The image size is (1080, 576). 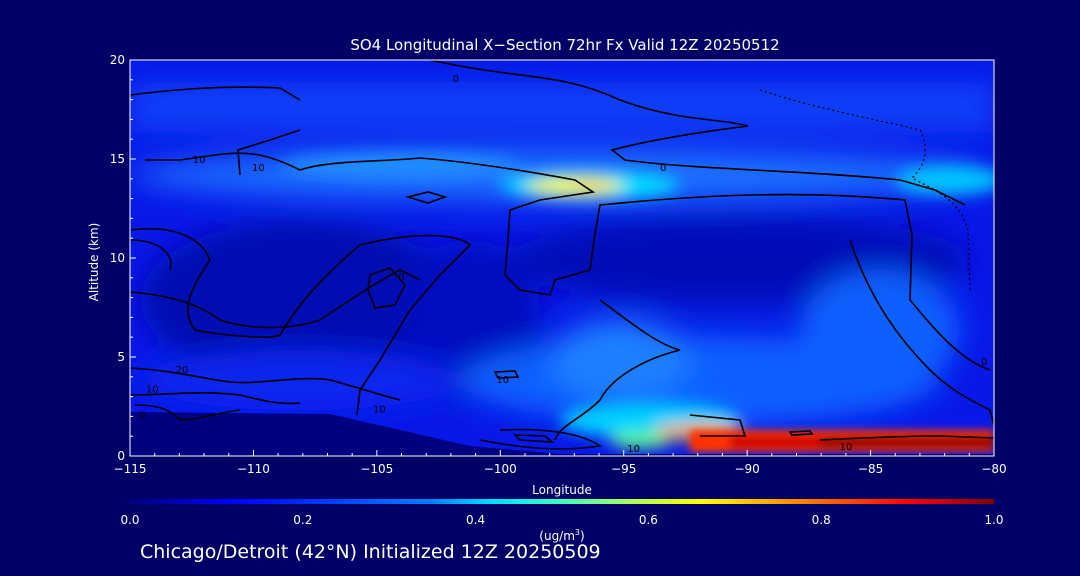 What do you see at coordinates (302, 520) in the screenshot?
I see `colorbar-tick-label: 0.2` at bounding box center [302, 520].